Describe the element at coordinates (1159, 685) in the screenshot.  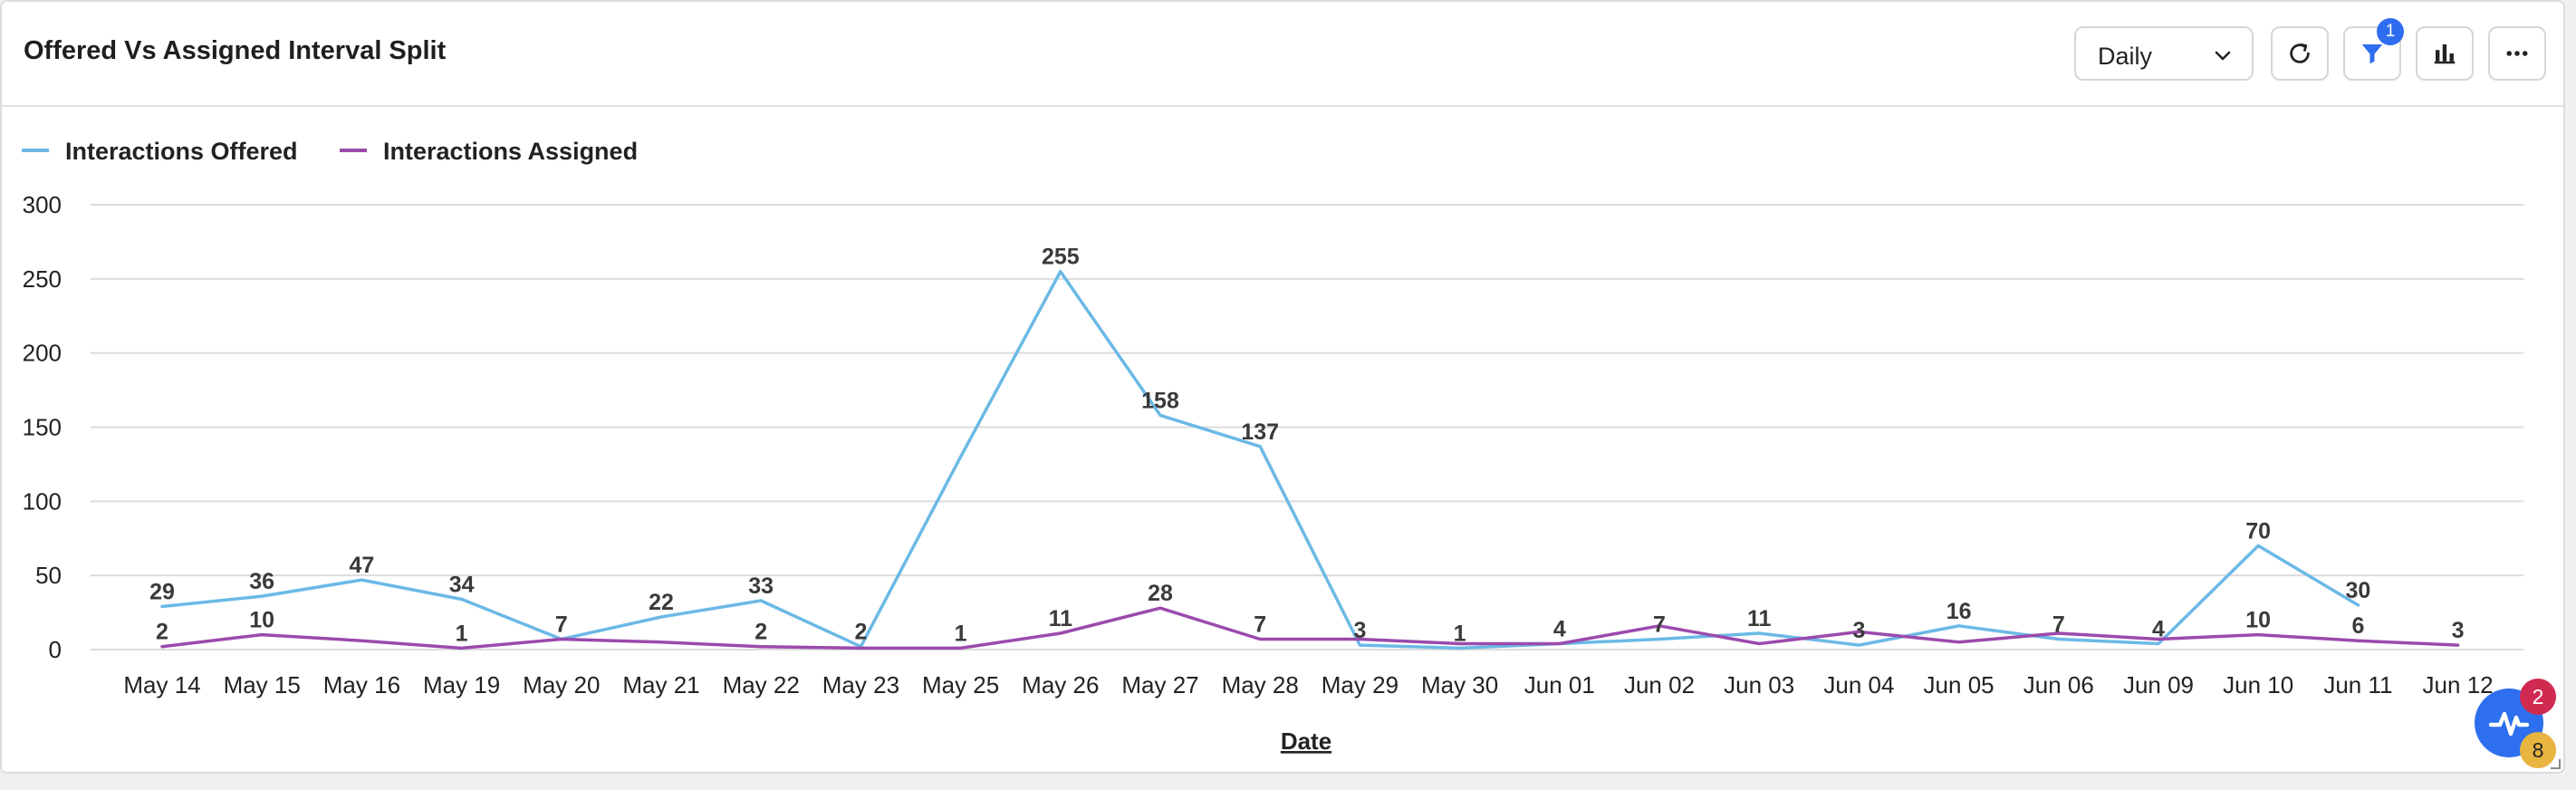
I see `x-tick-label: May 27` at that location.